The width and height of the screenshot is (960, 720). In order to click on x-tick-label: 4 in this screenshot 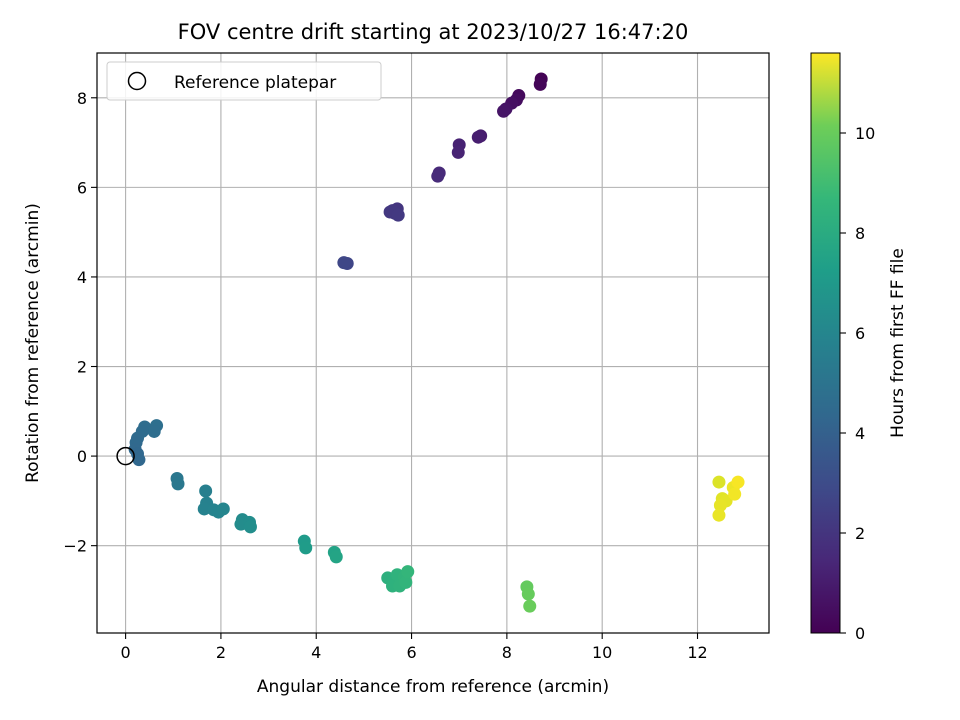, I will do `click(316, 652)`.